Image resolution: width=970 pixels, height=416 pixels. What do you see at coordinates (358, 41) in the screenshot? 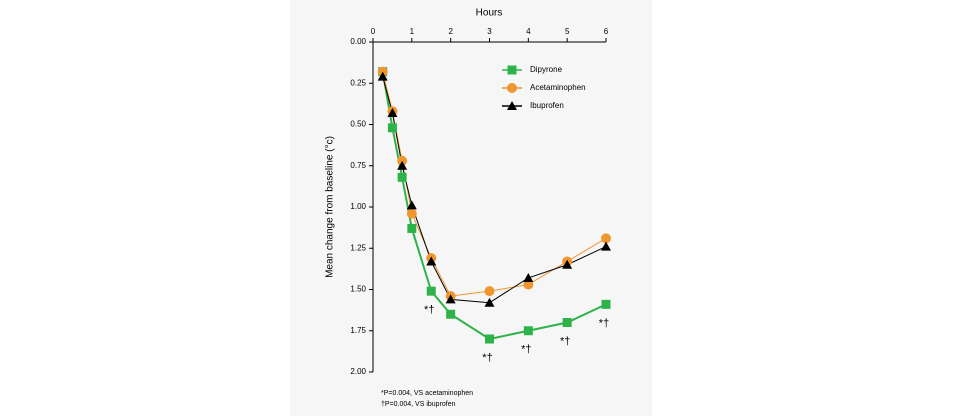
I see `y-tick-label: 0.00` at bounding box center [358, 41].